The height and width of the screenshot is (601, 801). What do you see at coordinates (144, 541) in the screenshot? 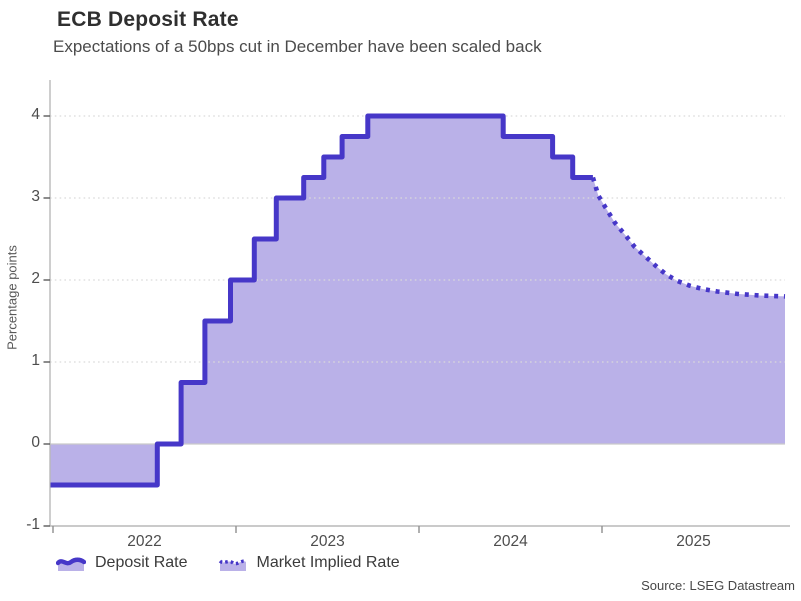
I see `x-tick-label: 2022` at bounding box center [144, 541].